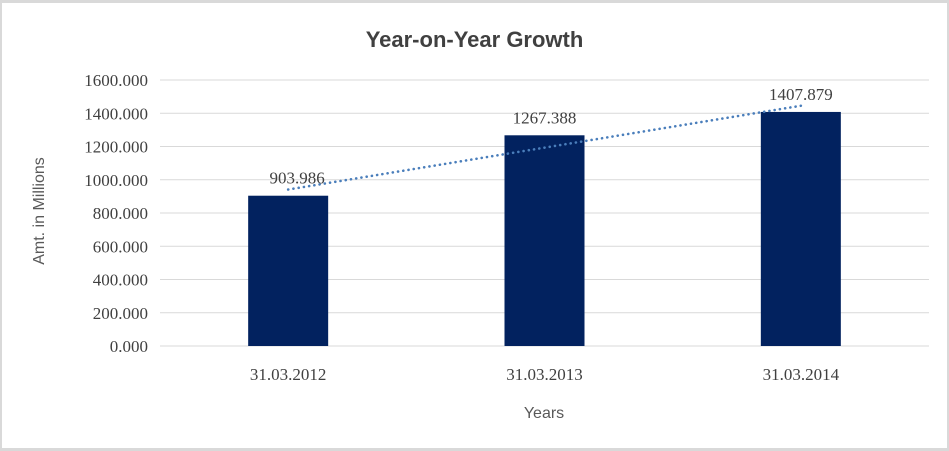 This screenshot has width=949, height=451. Describe the element at coordinates (545, 117) in the screenshot. I see `data-label: 1267.388` at that location.